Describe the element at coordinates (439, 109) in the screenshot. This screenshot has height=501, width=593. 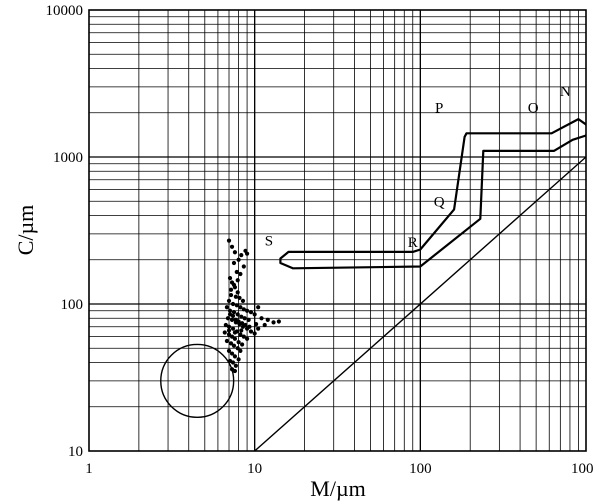
I see `region-label-p: P` at that location.